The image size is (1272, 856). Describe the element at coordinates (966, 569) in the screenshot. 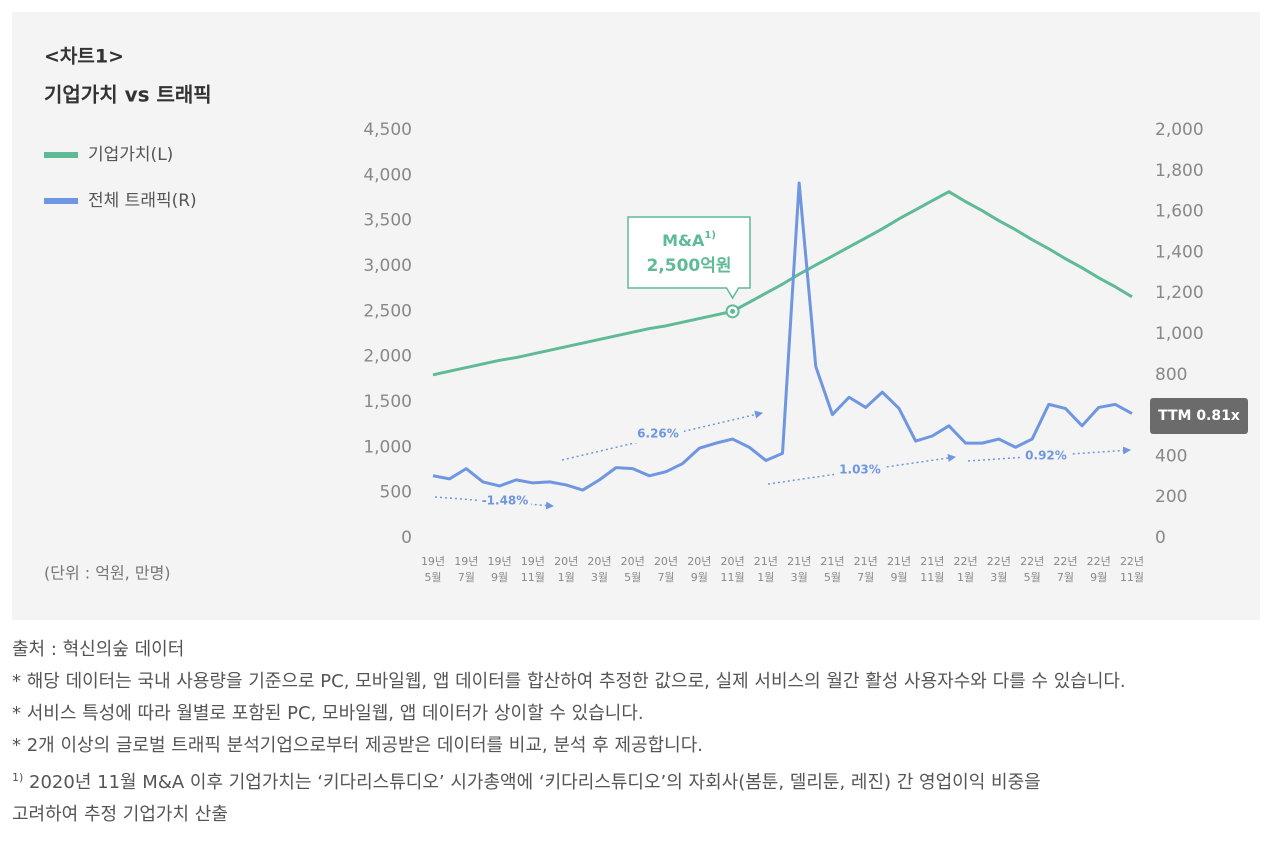

I see `x-tick-label: 22년 1월` at that location.